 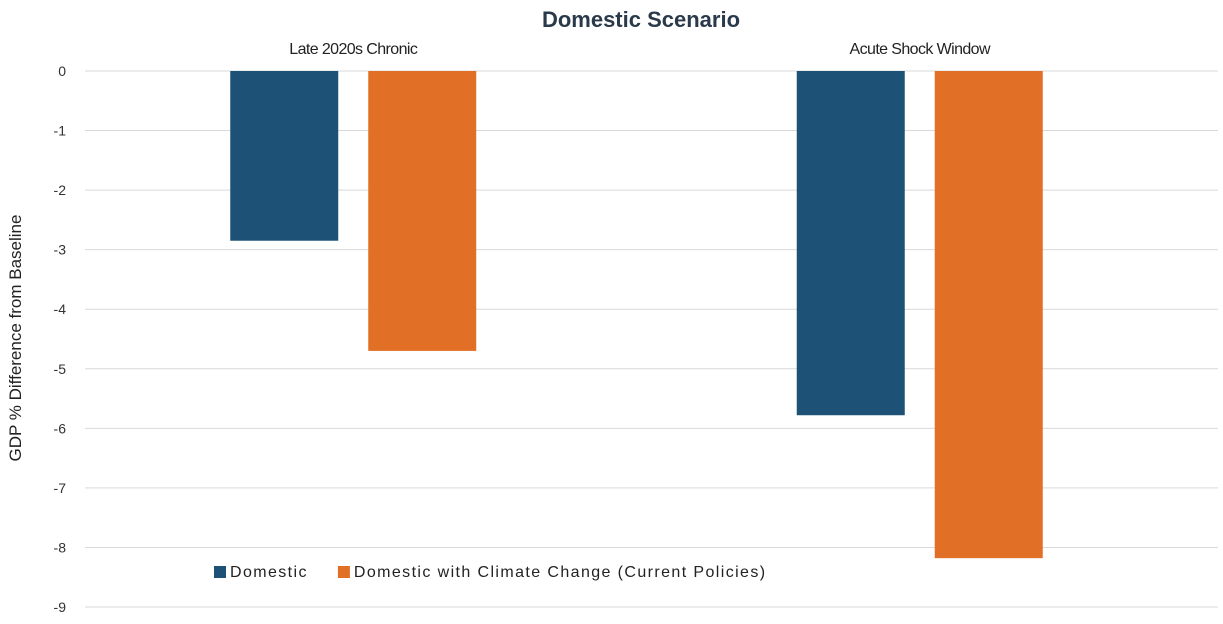 I want to click on y-tick-label: -2, so click(x=60, y=190).